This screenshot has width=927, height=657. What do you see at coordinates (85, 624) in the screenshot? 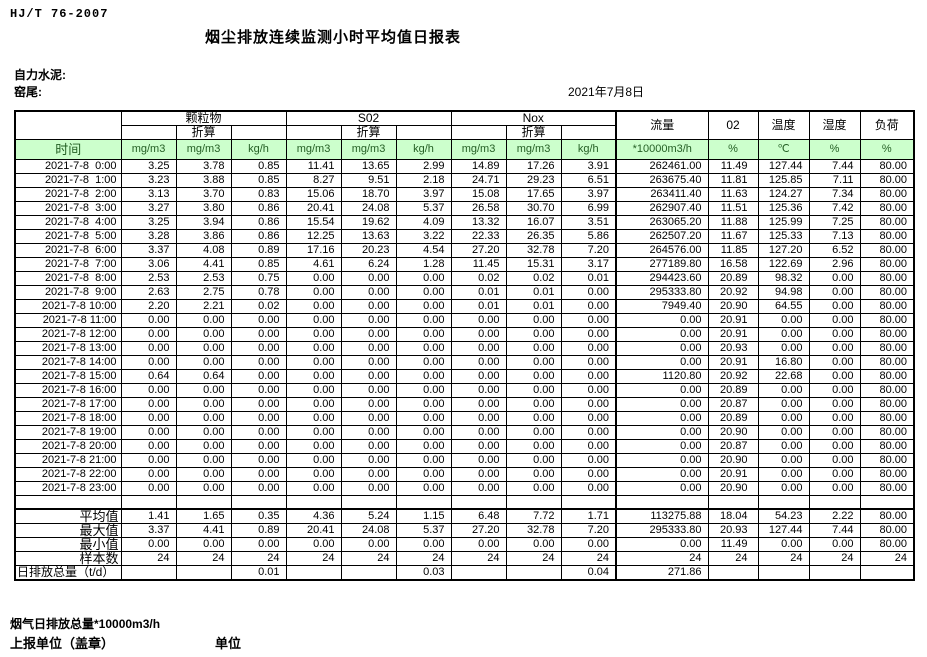
I see `flue-gas-total-note: 烟气日排放总量*10000m3/h` at bounding box center [85, 624].